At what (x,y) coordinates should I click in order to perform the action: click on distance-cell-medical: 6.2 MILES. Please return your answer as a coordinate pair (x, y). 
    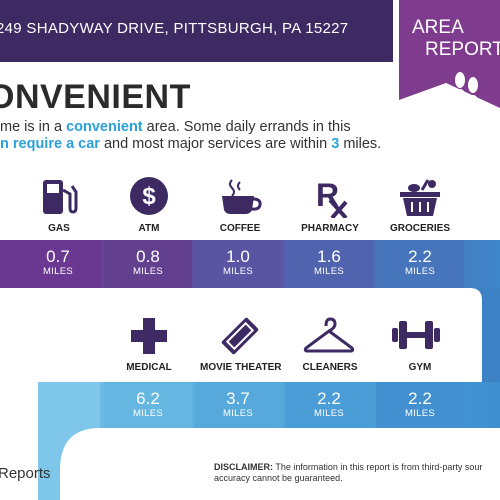
    Looking at the image, I should click on (148, 405).